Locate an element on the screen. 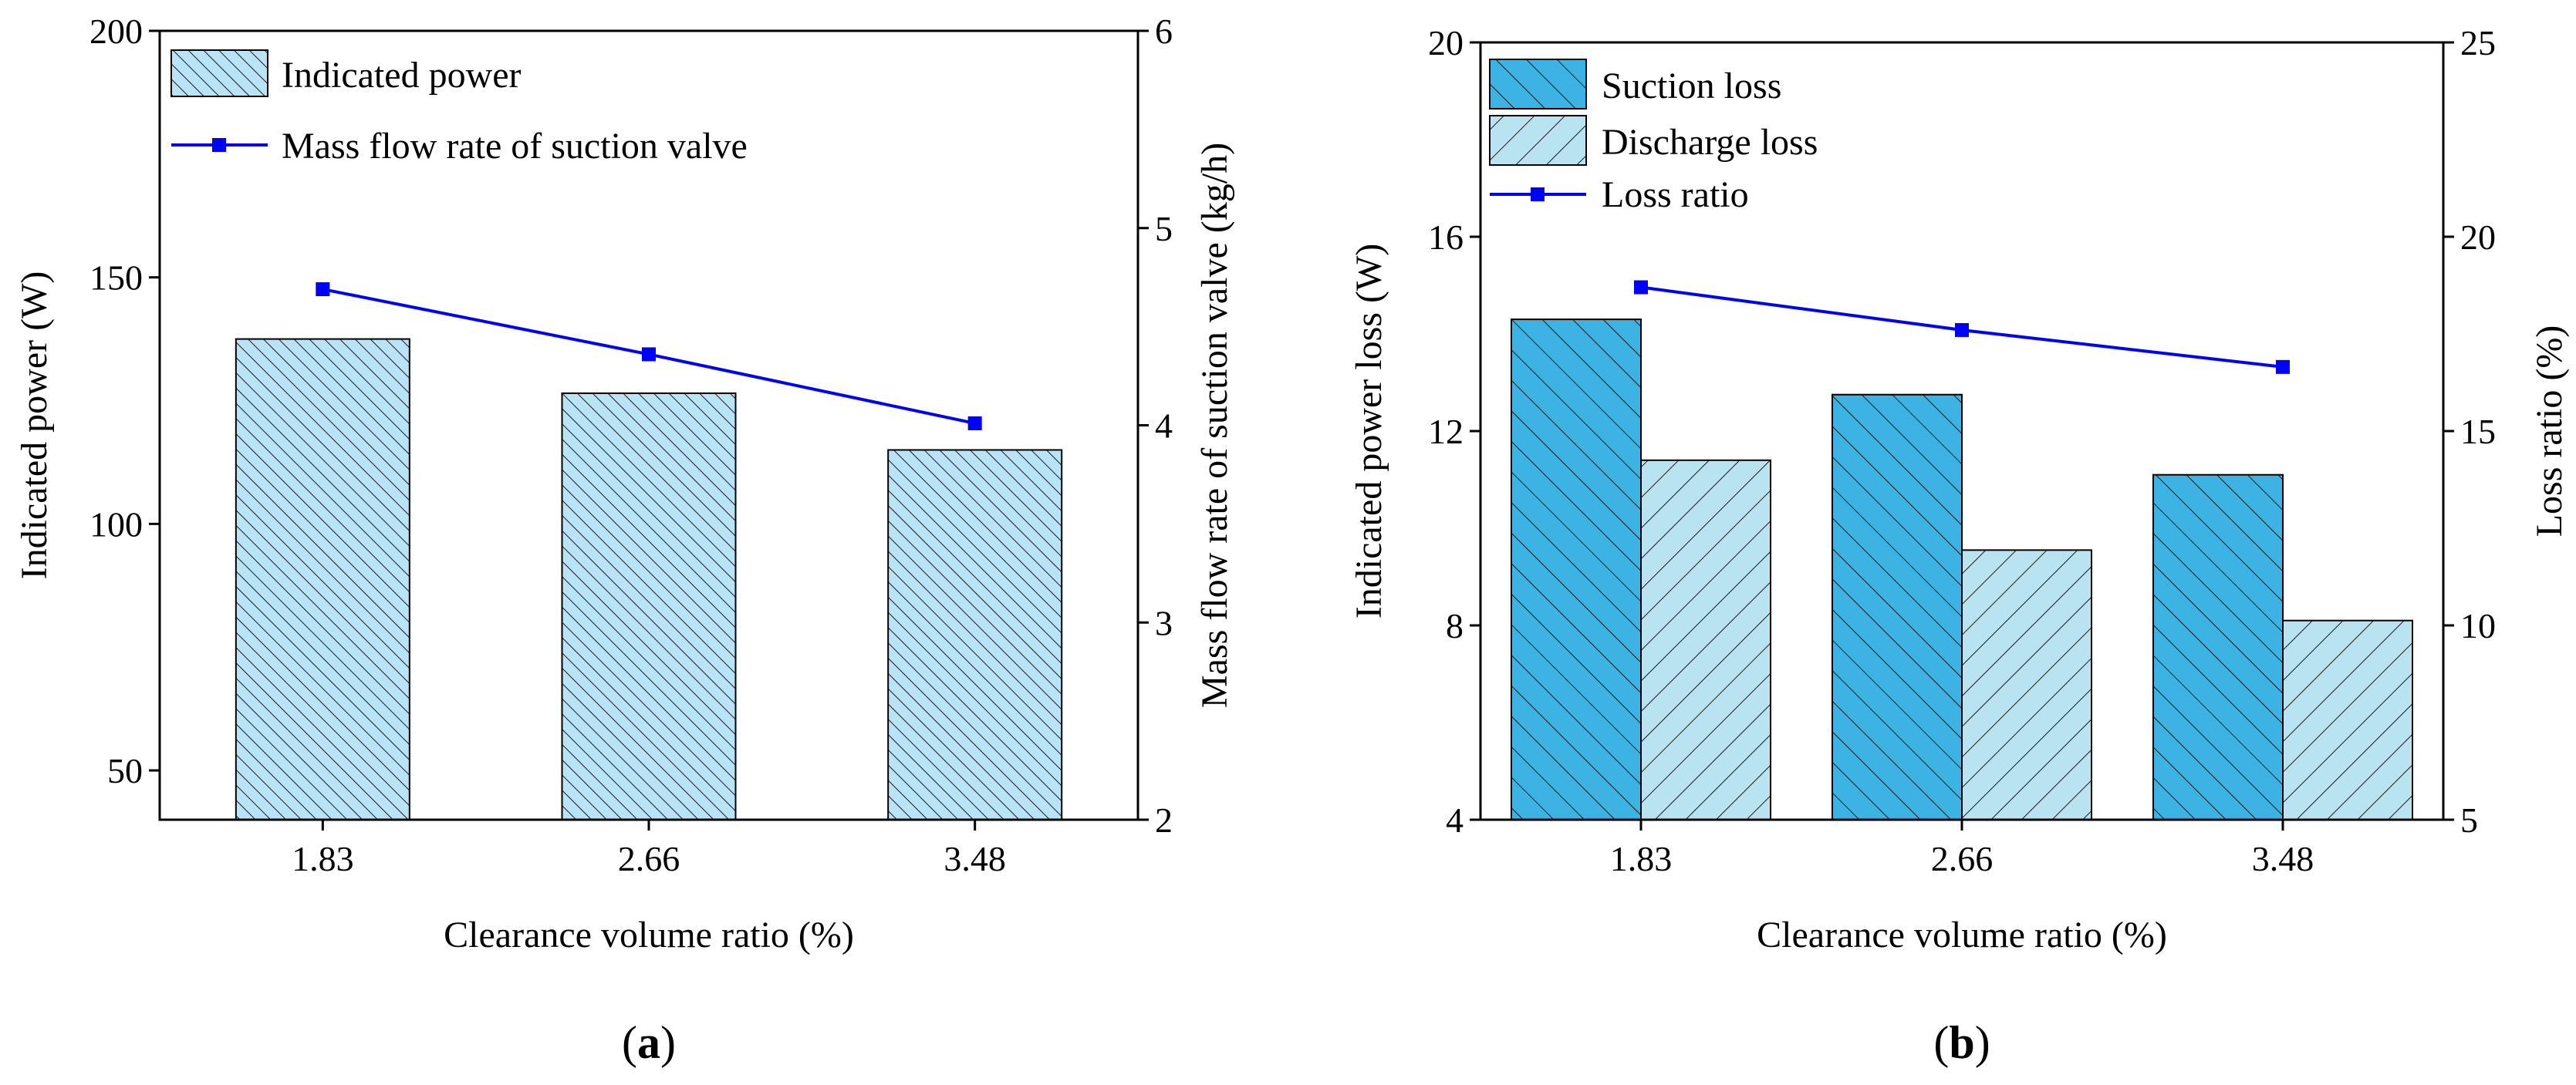 The width and height of the screenshot is (2576, 1085). x-axis-a: 1.83 2.66 3.48 is located at coordinates (649, 849).